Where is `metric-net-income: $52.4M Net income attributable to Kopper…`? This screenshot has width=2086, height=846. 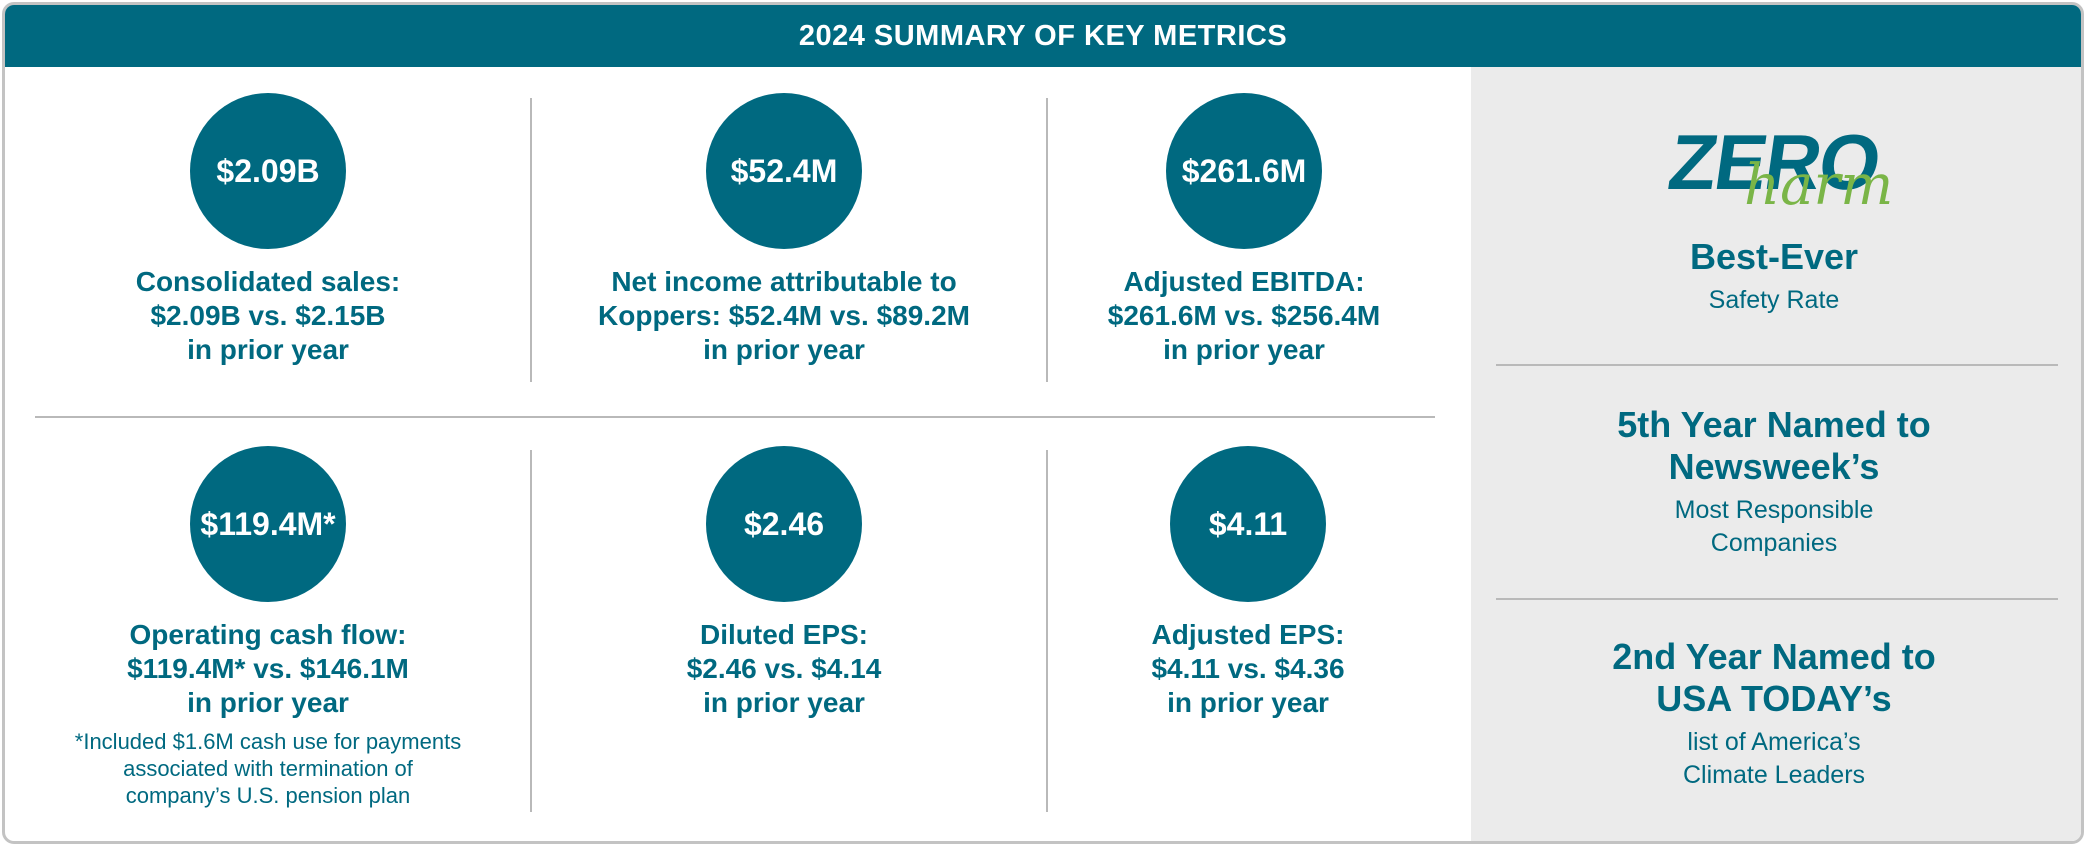
metric-net-income: $52.4M Net income attributable to Kopper… is located at coordinates (784, 230).